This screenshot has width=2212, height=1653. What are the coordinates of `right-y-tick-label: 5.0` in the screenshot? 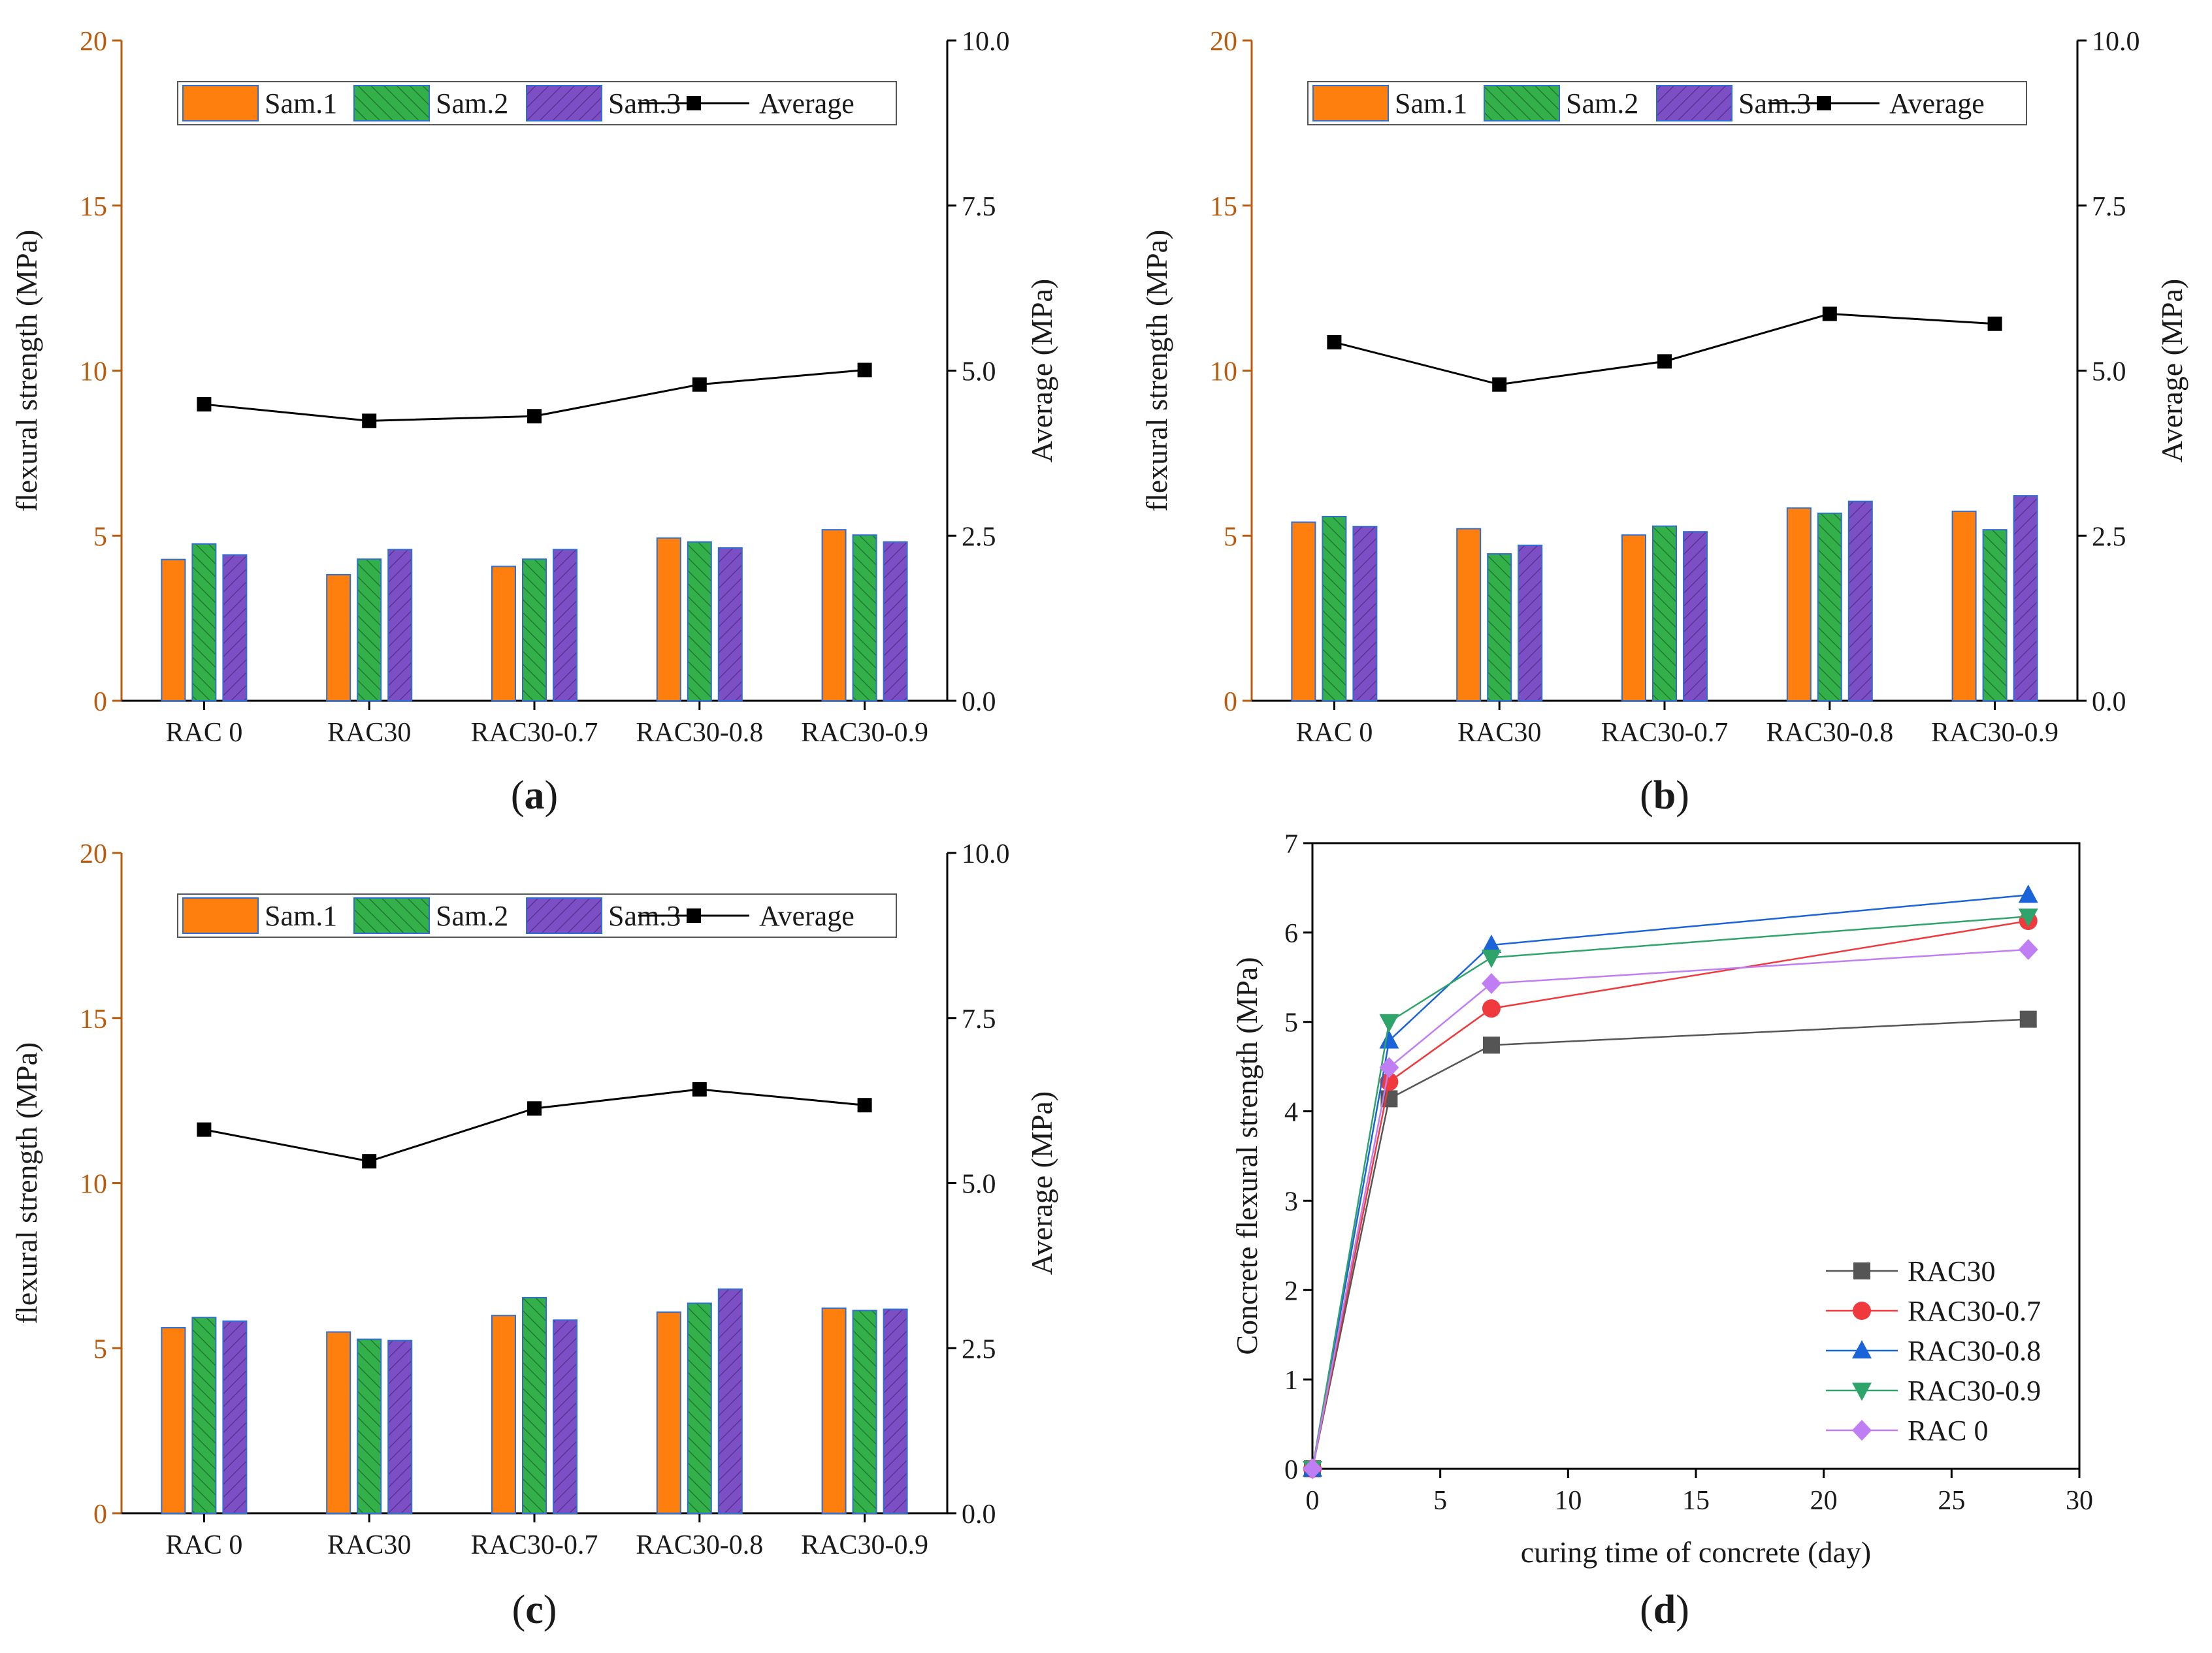 It's located at (979, 1185).